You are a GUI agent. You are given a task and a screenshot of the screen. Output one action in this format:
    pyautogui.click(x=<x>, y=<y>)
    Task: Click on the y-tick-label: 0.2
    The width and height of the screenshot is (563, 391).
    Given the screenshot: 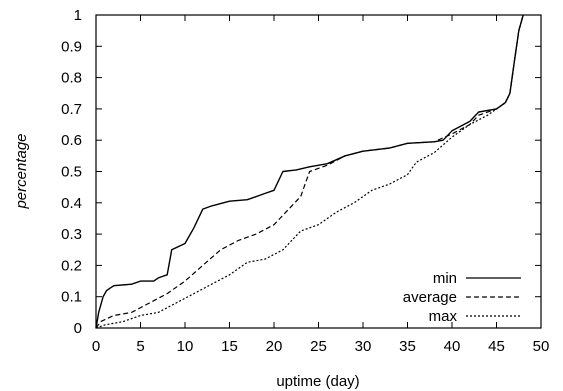 What is the action you would take?
    pyautogui.click(x=71, y=265)
    